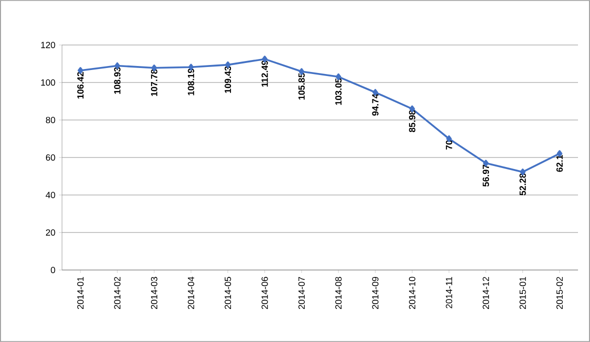  Describe the element at coordinates (117, 80) in the screenshot. I see `data-label: 108.93` at that location.